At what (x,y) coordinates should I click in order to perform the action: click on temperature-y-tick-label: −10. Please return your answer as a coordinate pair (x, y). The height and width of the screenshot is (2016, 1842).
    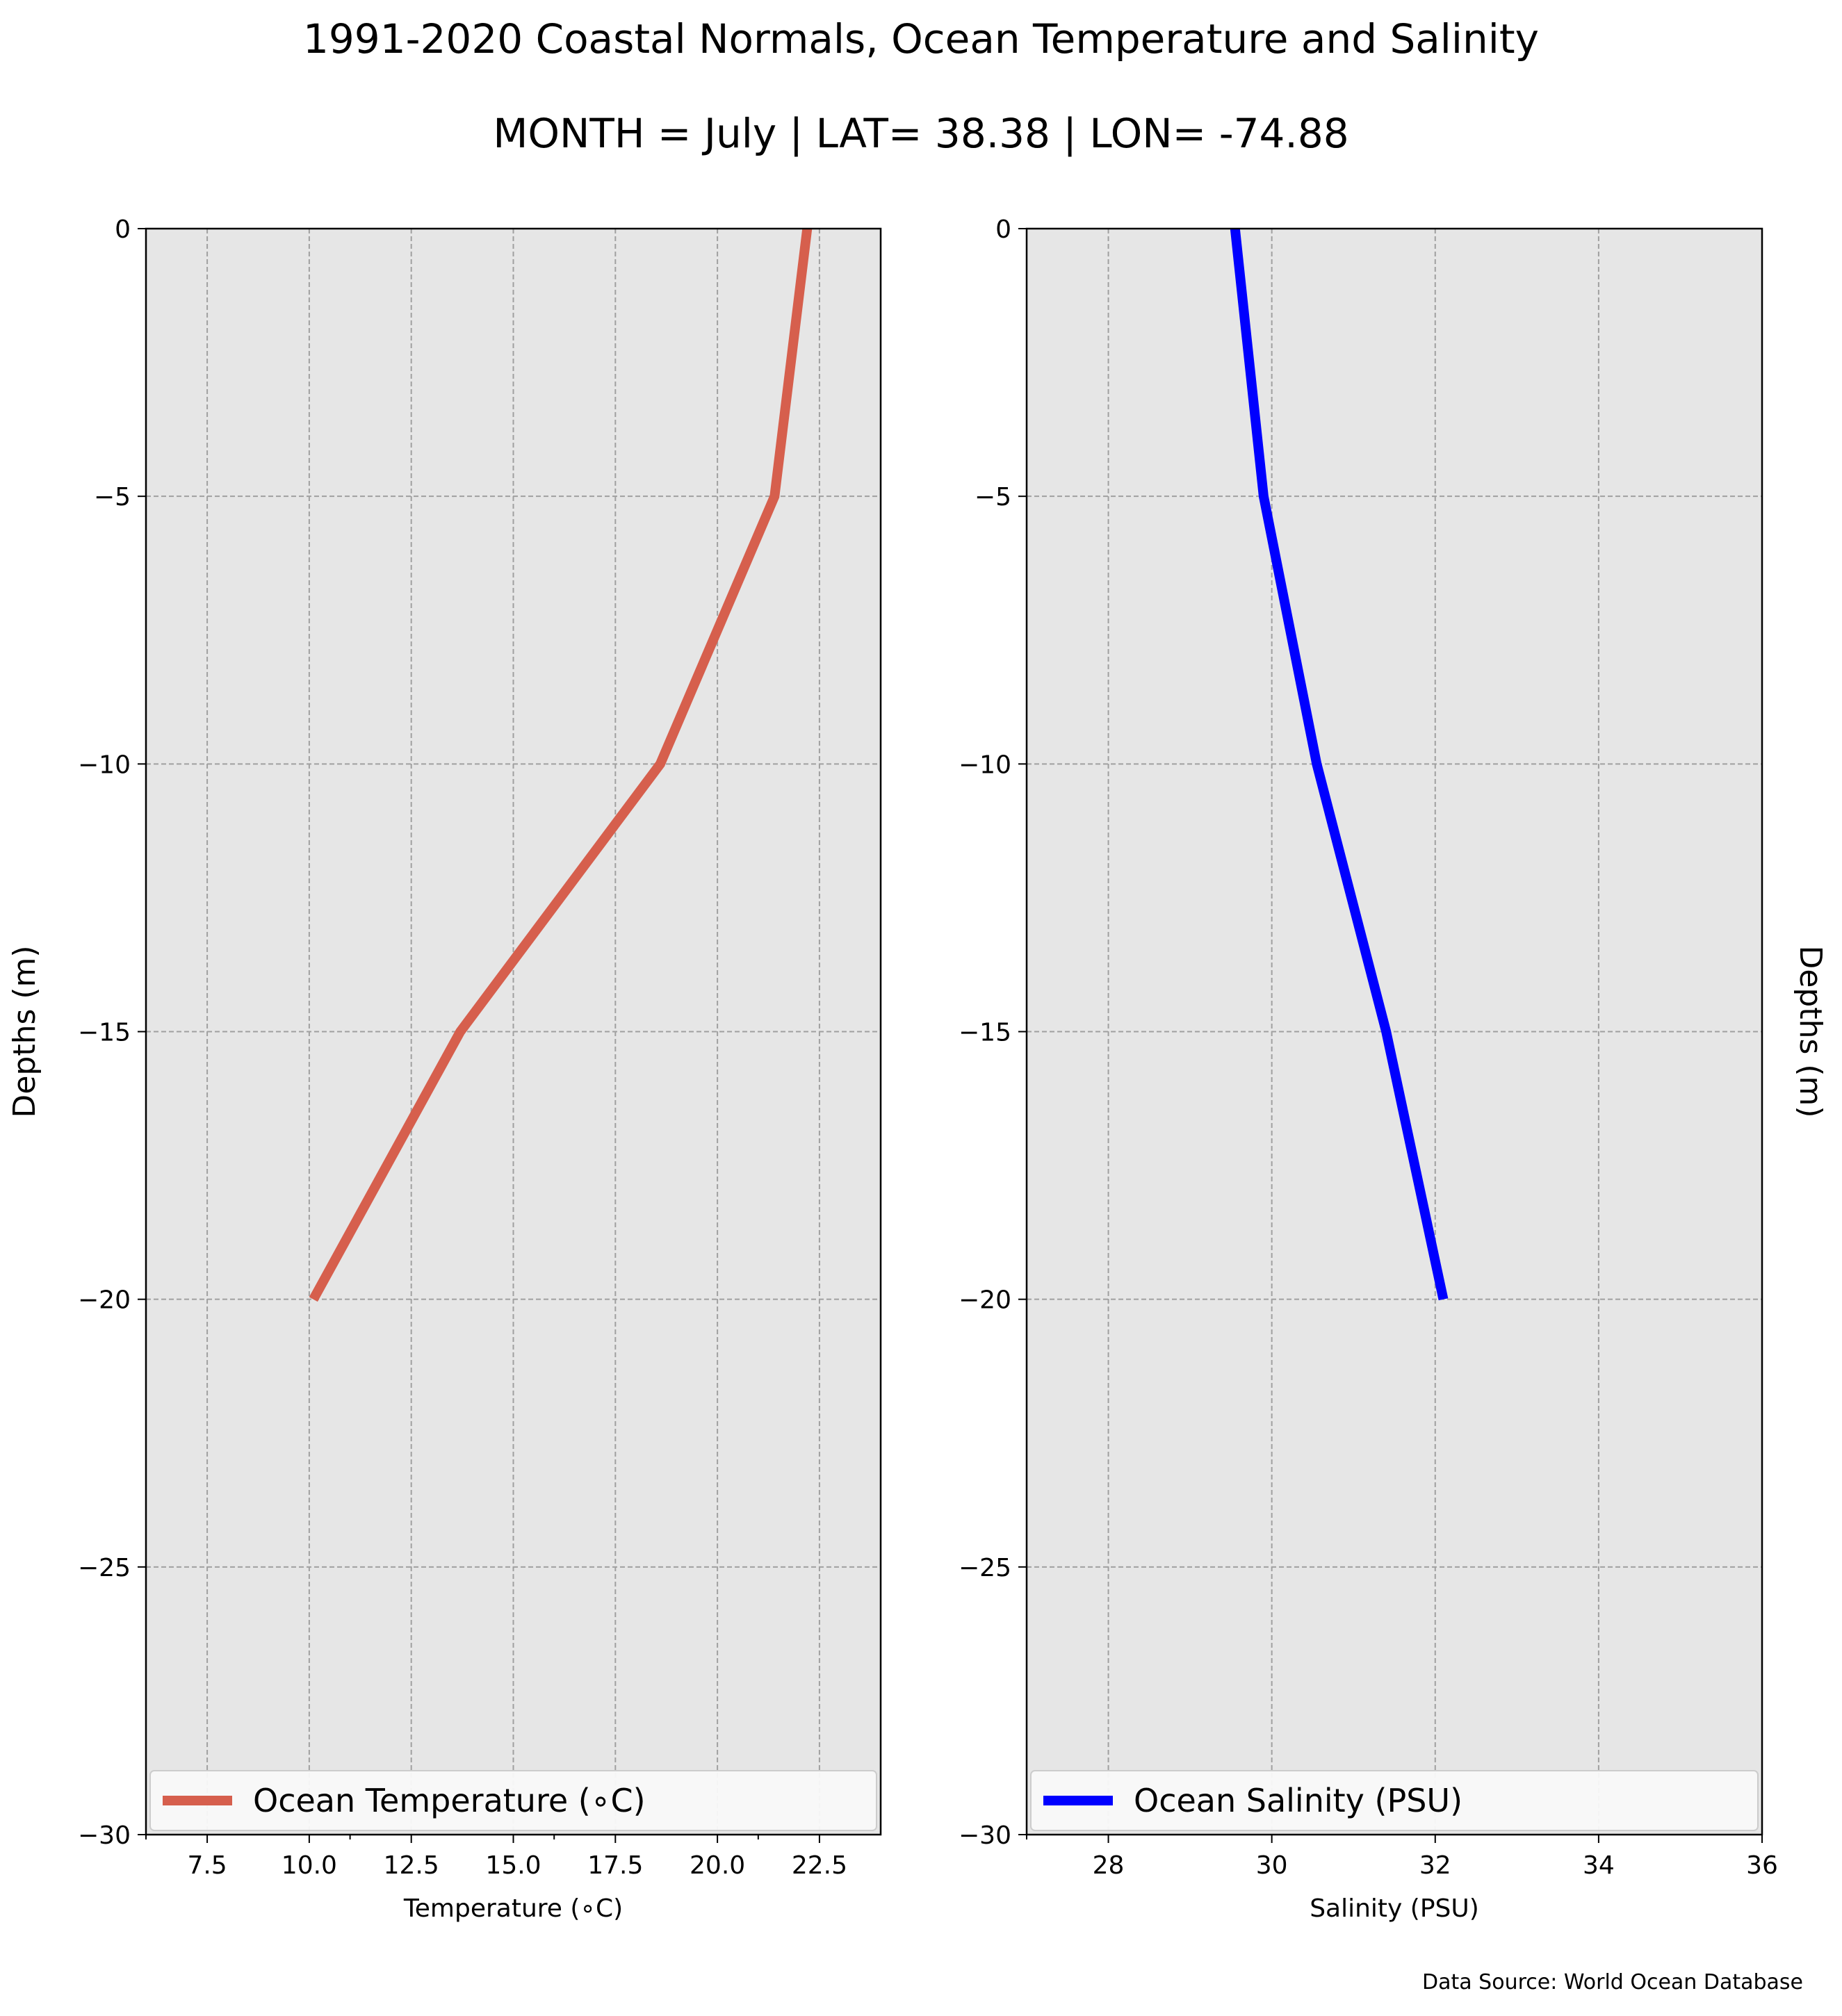
    Looking at the image, I should click on (104, 765).